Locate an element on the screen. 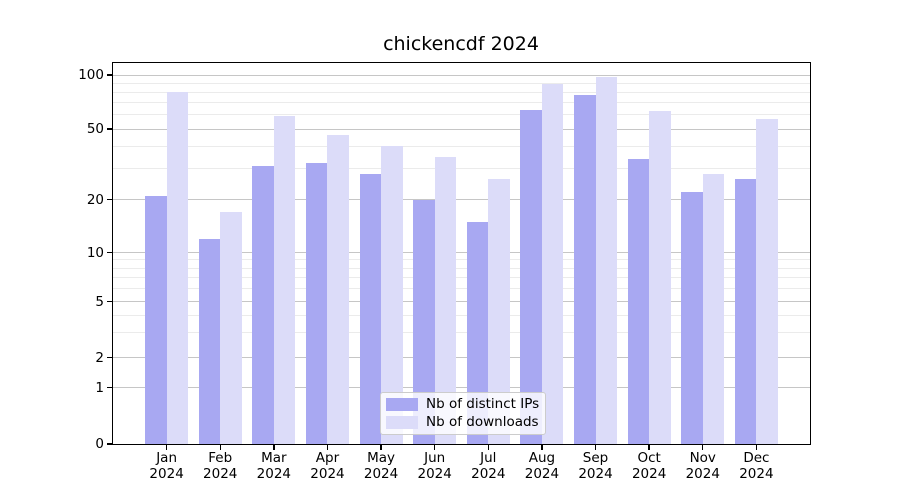 The width and height of the screenshot is (900, 500). legend-item-downloads: Nb of downloads is located at coordinates (463, 421).